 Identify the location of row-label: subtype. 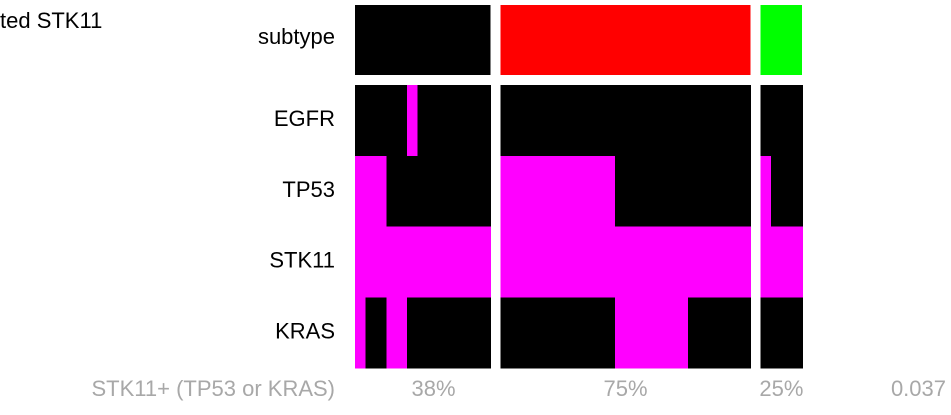
(296, 36).